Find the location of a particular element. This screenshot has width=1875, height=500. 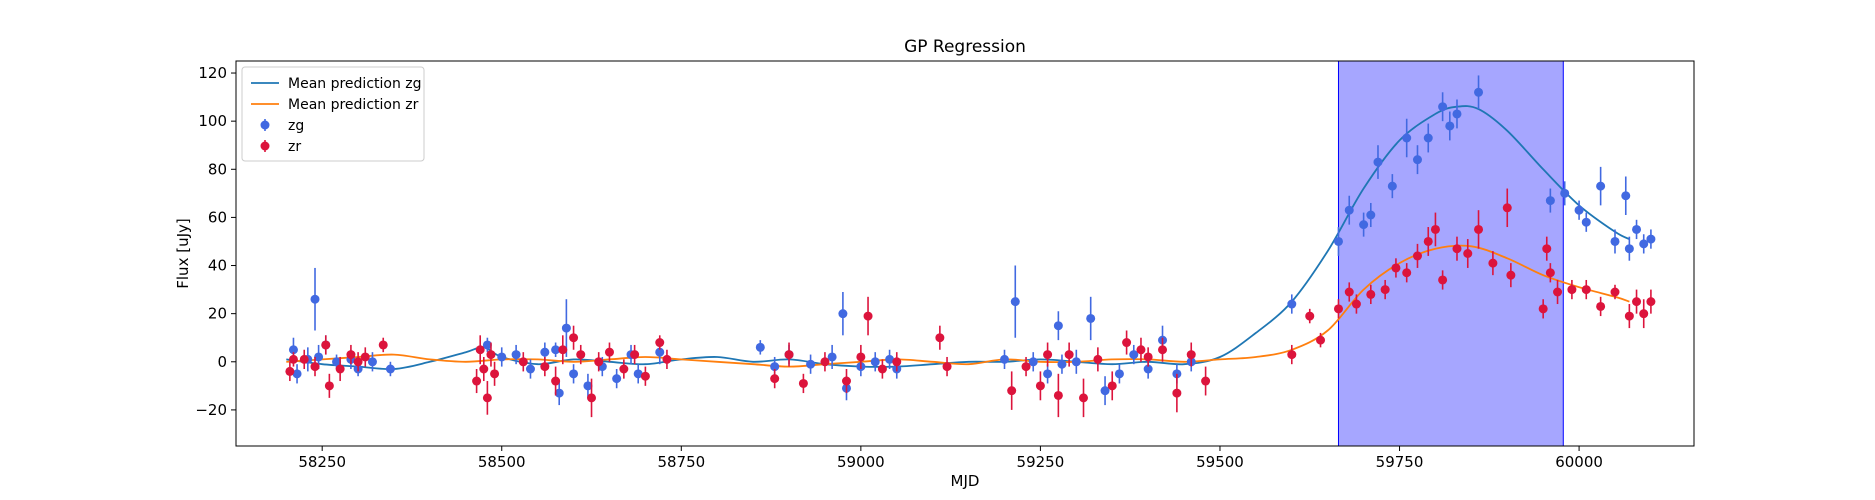

y-tick-label: 120 is located at coordinates (212, 73).